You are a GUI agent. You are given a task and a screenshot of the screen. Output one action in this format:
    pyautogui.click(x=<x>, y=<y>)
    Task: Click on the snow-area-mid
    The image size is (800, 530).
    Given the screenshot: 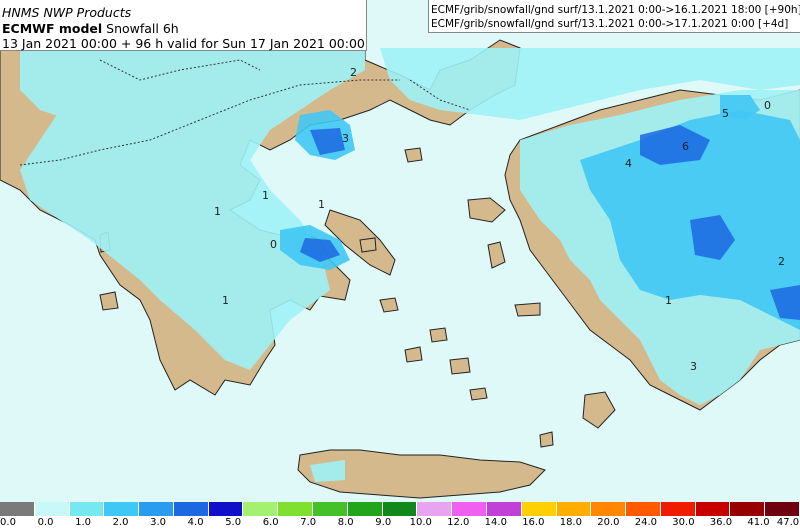 What is the action you would take?
    pyautogui.click(x=740, y=107)
    